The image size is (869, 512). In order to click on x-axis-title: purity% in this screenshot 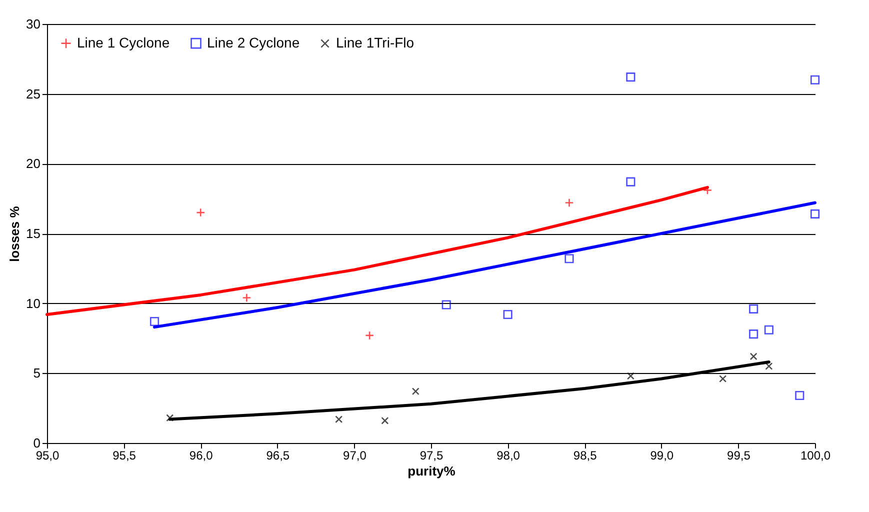, I will do `click(432, 471)`.